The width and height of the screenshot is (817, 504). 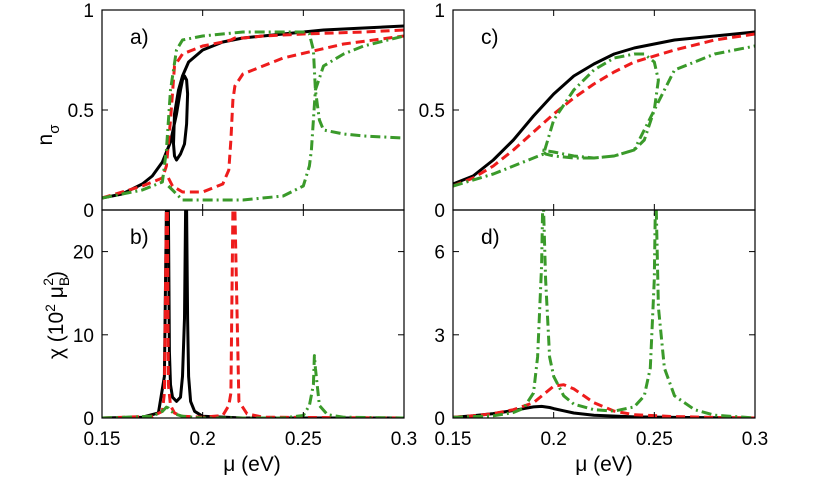 What do you see at coordinates (45, 140) in the screenshot?
I see `ylabel-top-main: n` at bounding box center [45, 140].